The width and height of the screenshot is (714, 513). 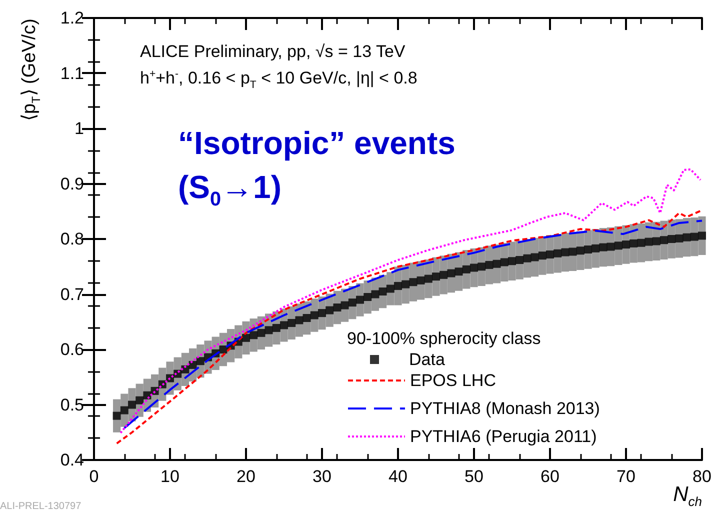 What do you see at coordinates (72, 404) in the screenshot?
I see `y-tick-label: 0.5` at bounding box center [72, 404].